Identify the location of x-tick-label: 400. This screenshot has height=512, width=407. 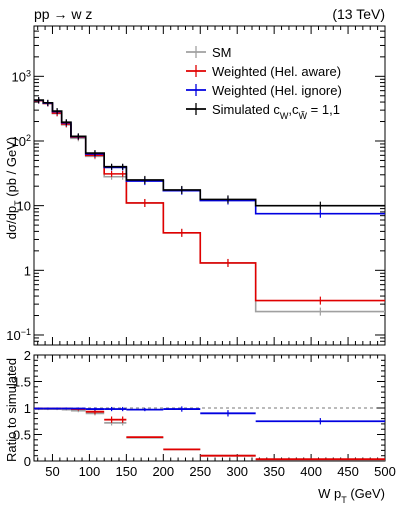
(311, 471).